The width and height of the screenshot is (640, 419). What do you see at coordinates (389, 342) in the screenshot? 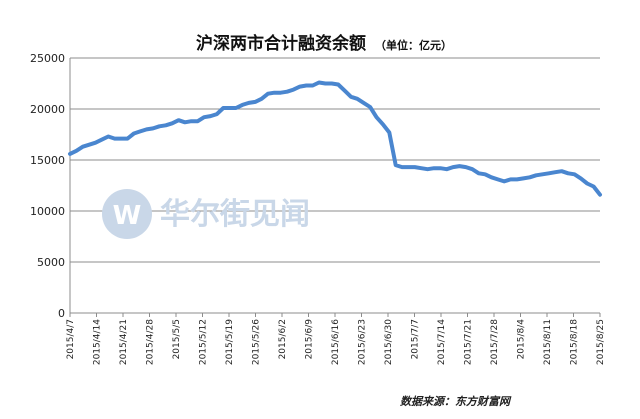
I see `x-tick-label: 2015/6/30` at bounding box center [389, 342].